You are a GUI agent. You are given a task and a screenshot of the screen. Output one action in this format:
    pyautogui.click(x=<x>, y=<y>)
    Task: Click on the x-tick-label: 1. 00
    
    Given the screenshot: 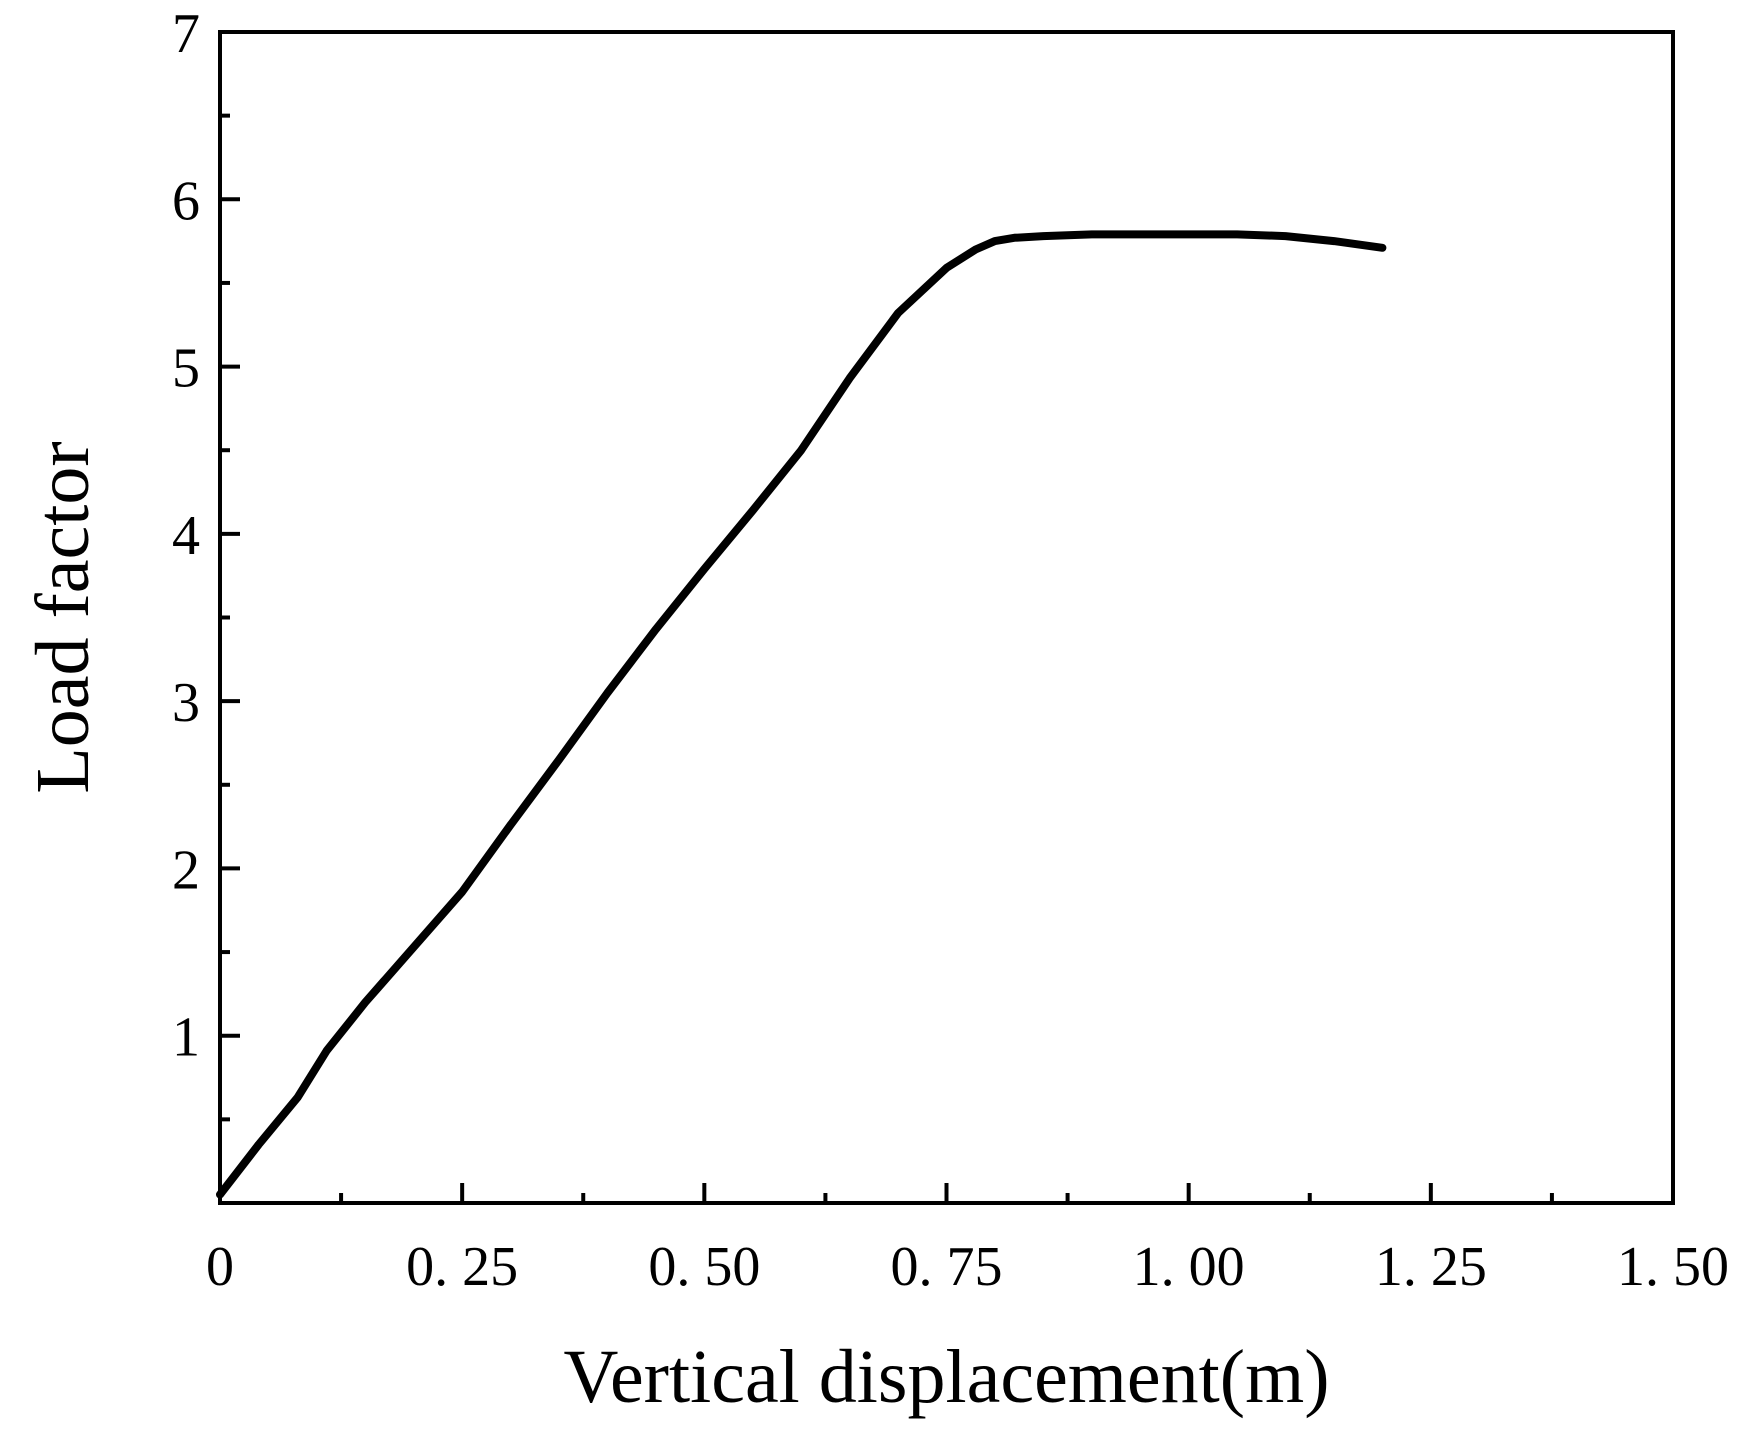 What is the action you would take?
    pyautogui.click(x=1189, y=1267)
    